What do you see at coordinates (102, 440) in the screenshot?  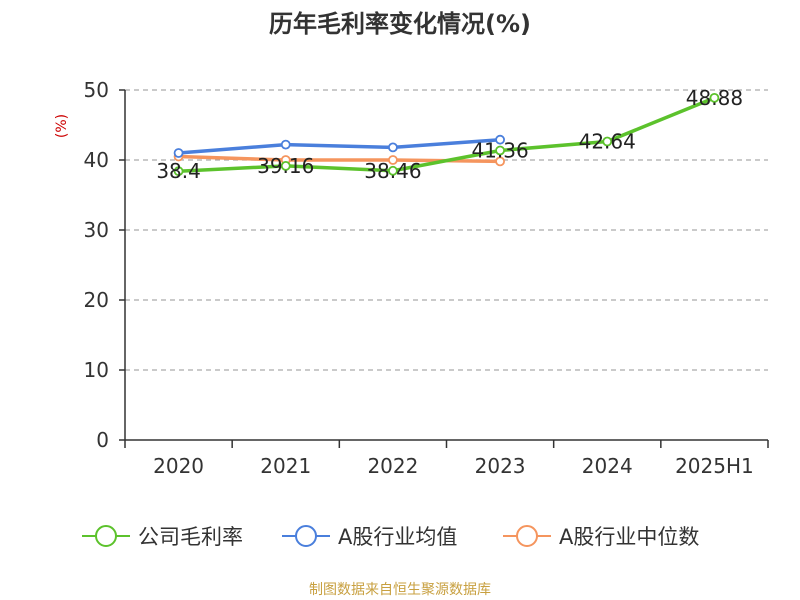 I see `y-tick-label: 0` at bounding box center [102, 440].